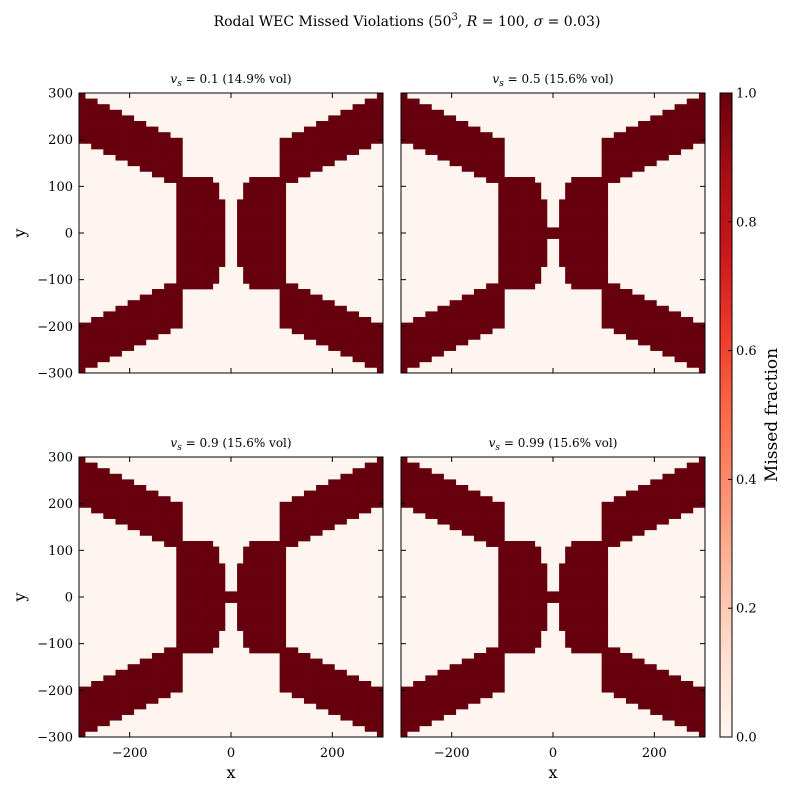  Describe the element at coordinates (19, 597) in the screenshot. I see `y-axis-label: y` at that location.